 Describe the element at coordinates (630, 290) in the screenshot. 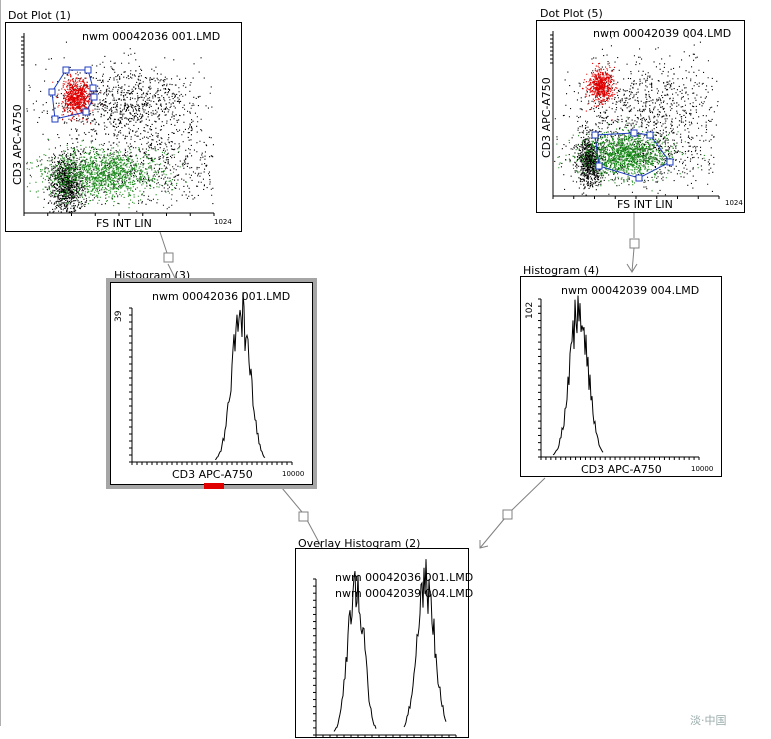

I see `histogram-4-file: nwm 00042039 004.LMD` at that location.